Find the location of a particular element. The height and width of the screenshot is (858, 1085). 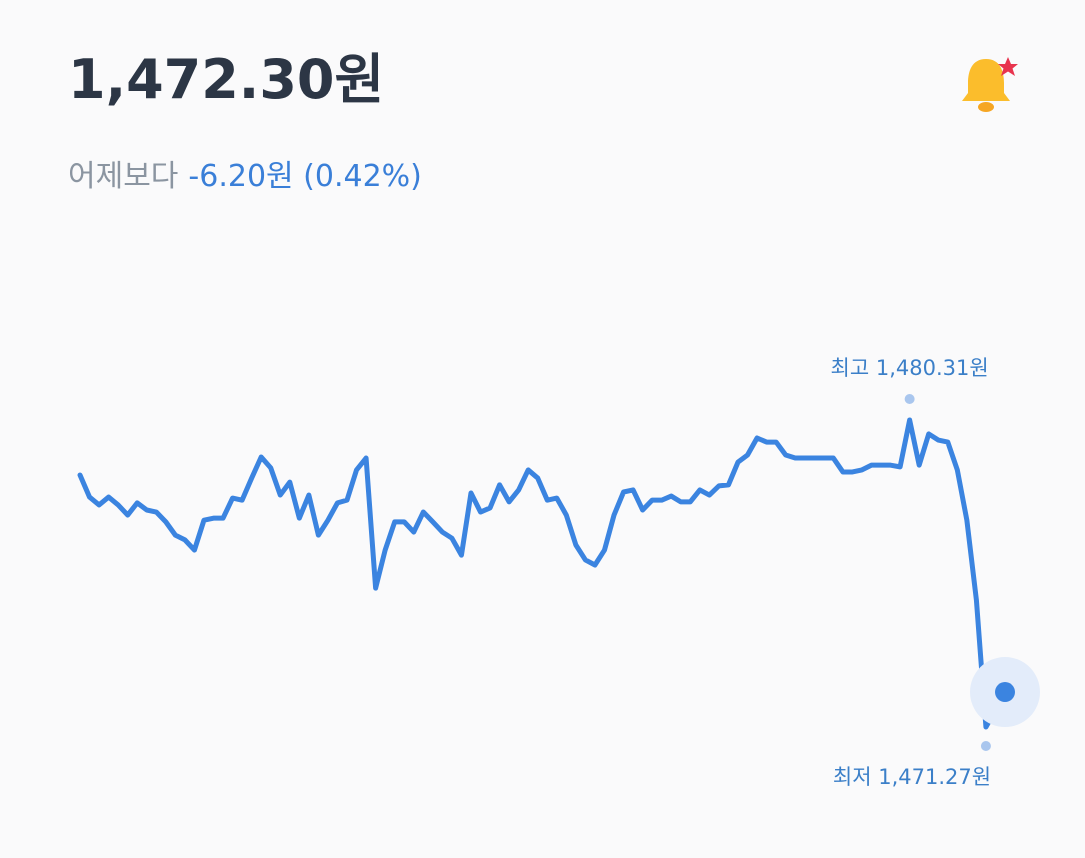

alarm-button is located at coordinates (990, 84).